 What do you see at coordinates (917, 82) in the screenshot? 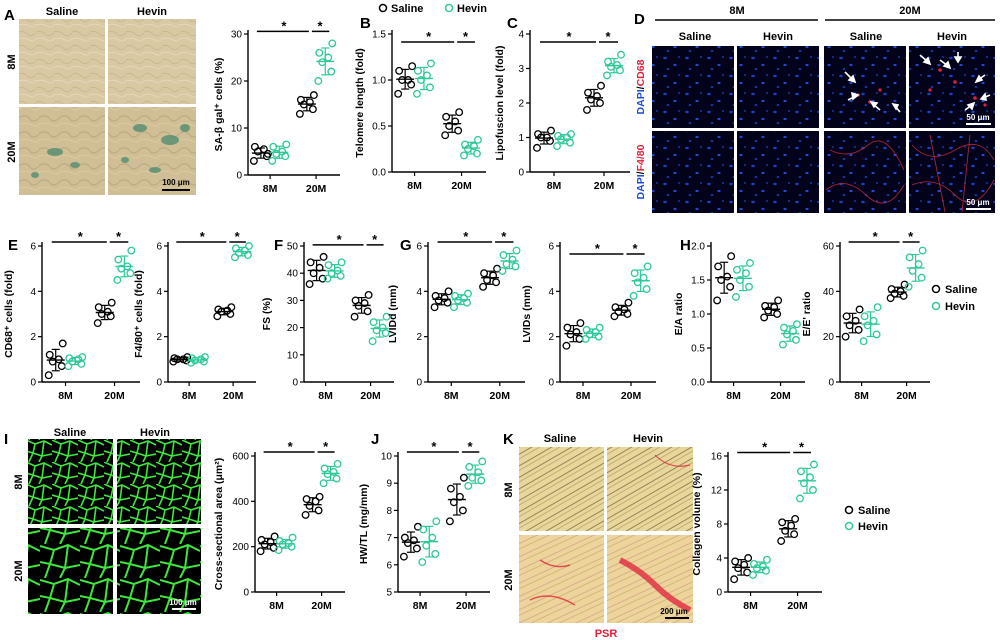
I see `arrow-icons` at bounding box center [917, 82].